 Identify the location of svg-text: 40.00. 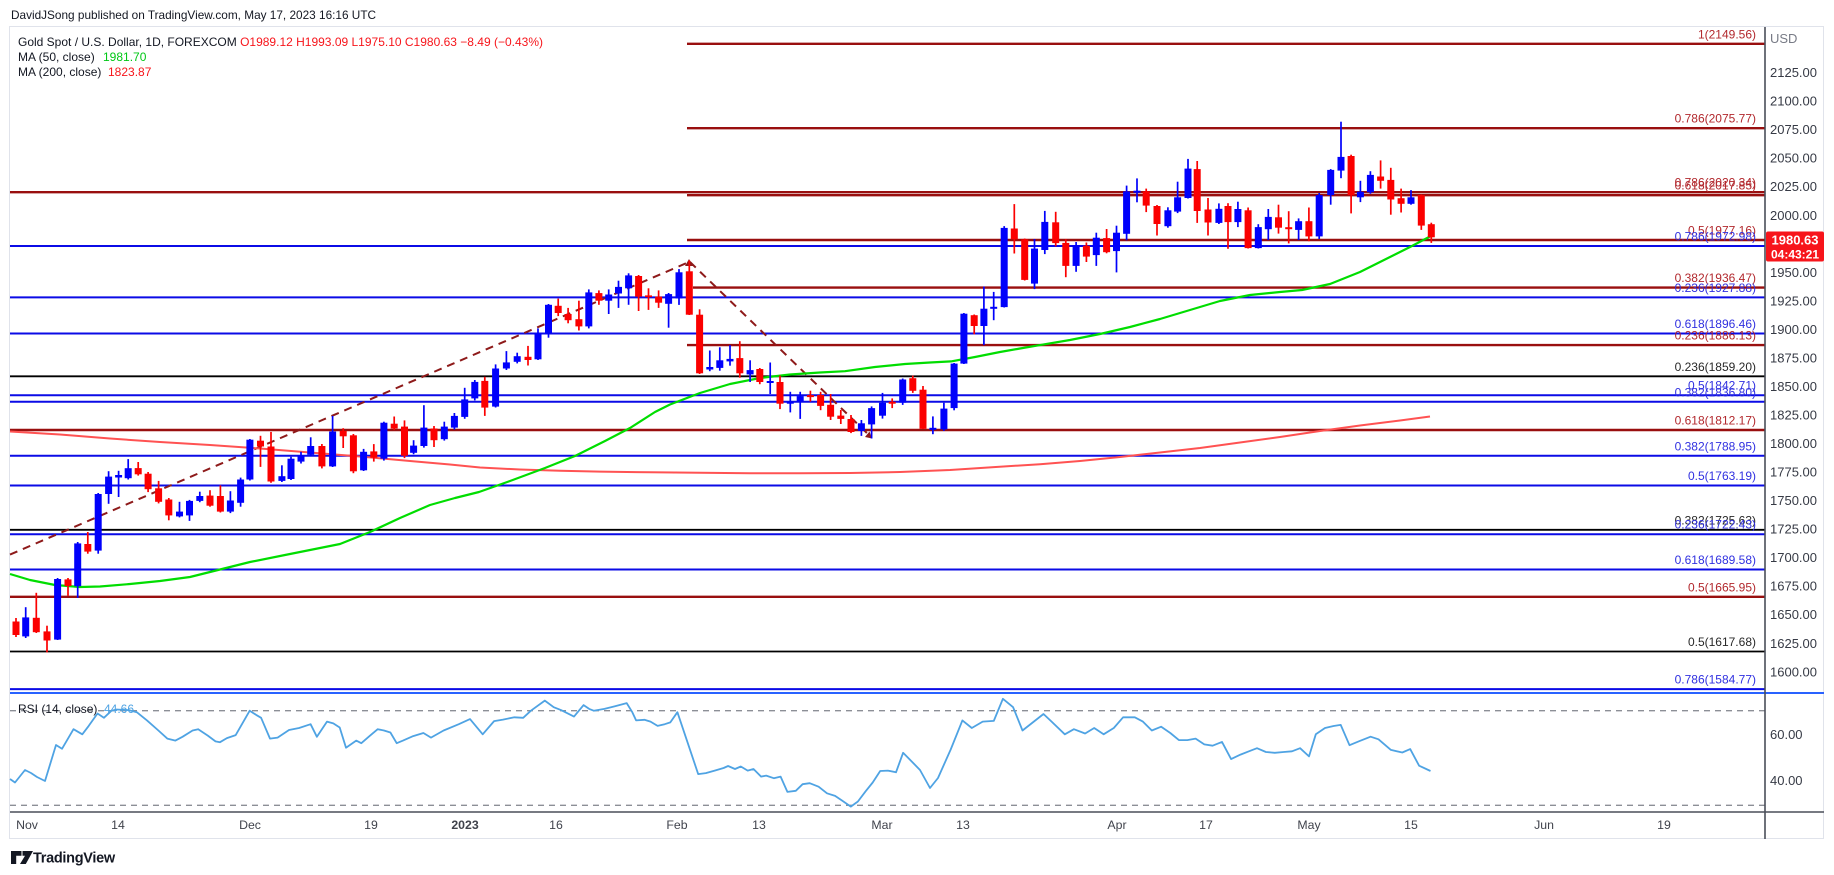
(1786, 780).